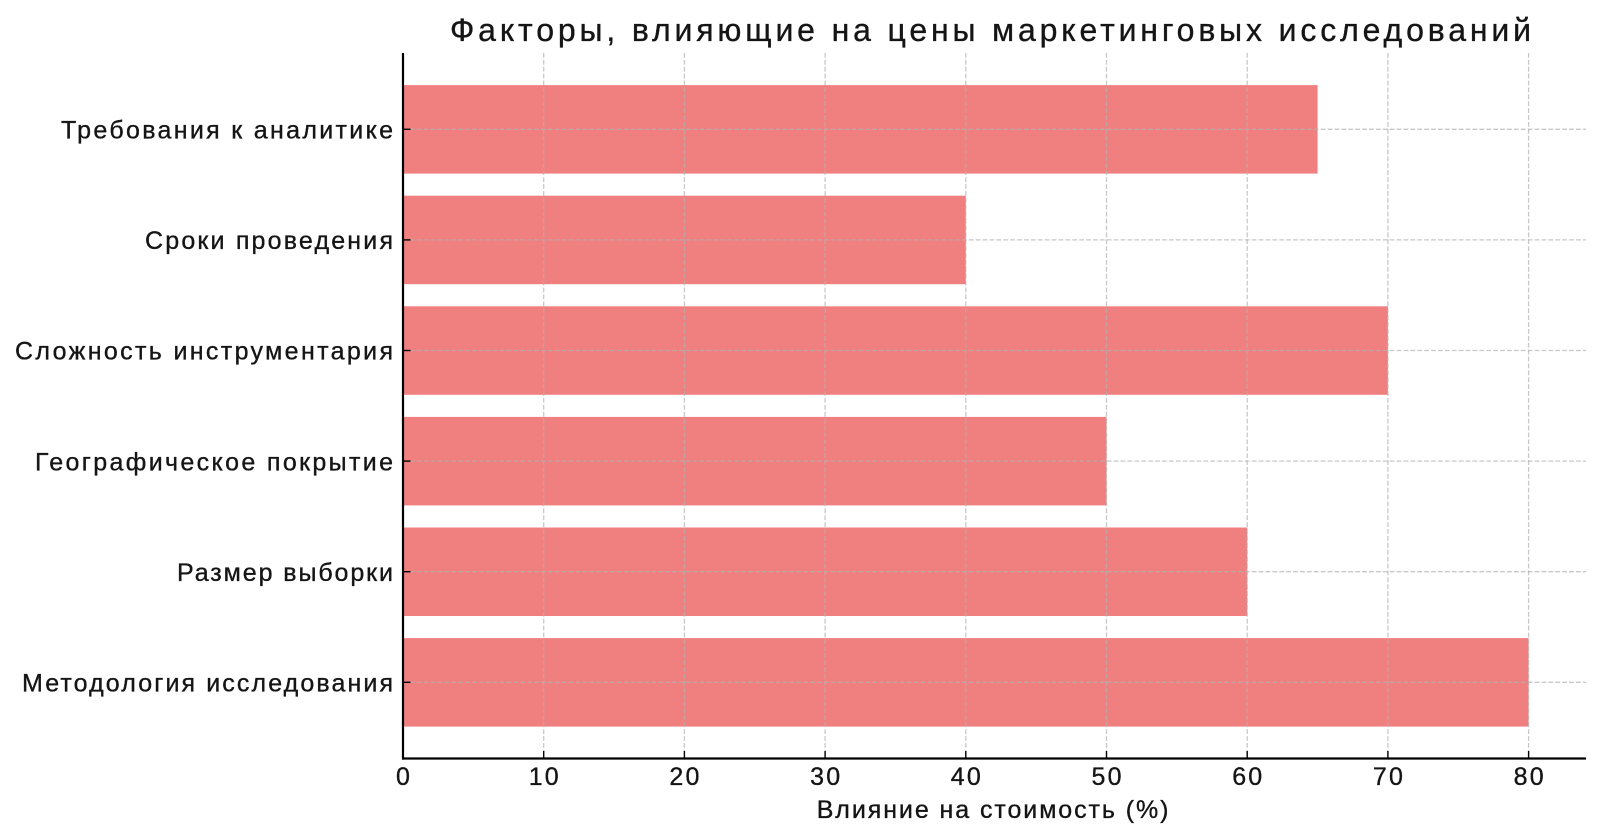  Describe the element at coordinates (227, 131) in the screenshot. I see `svg-text: Требования к аналитике` at that location.